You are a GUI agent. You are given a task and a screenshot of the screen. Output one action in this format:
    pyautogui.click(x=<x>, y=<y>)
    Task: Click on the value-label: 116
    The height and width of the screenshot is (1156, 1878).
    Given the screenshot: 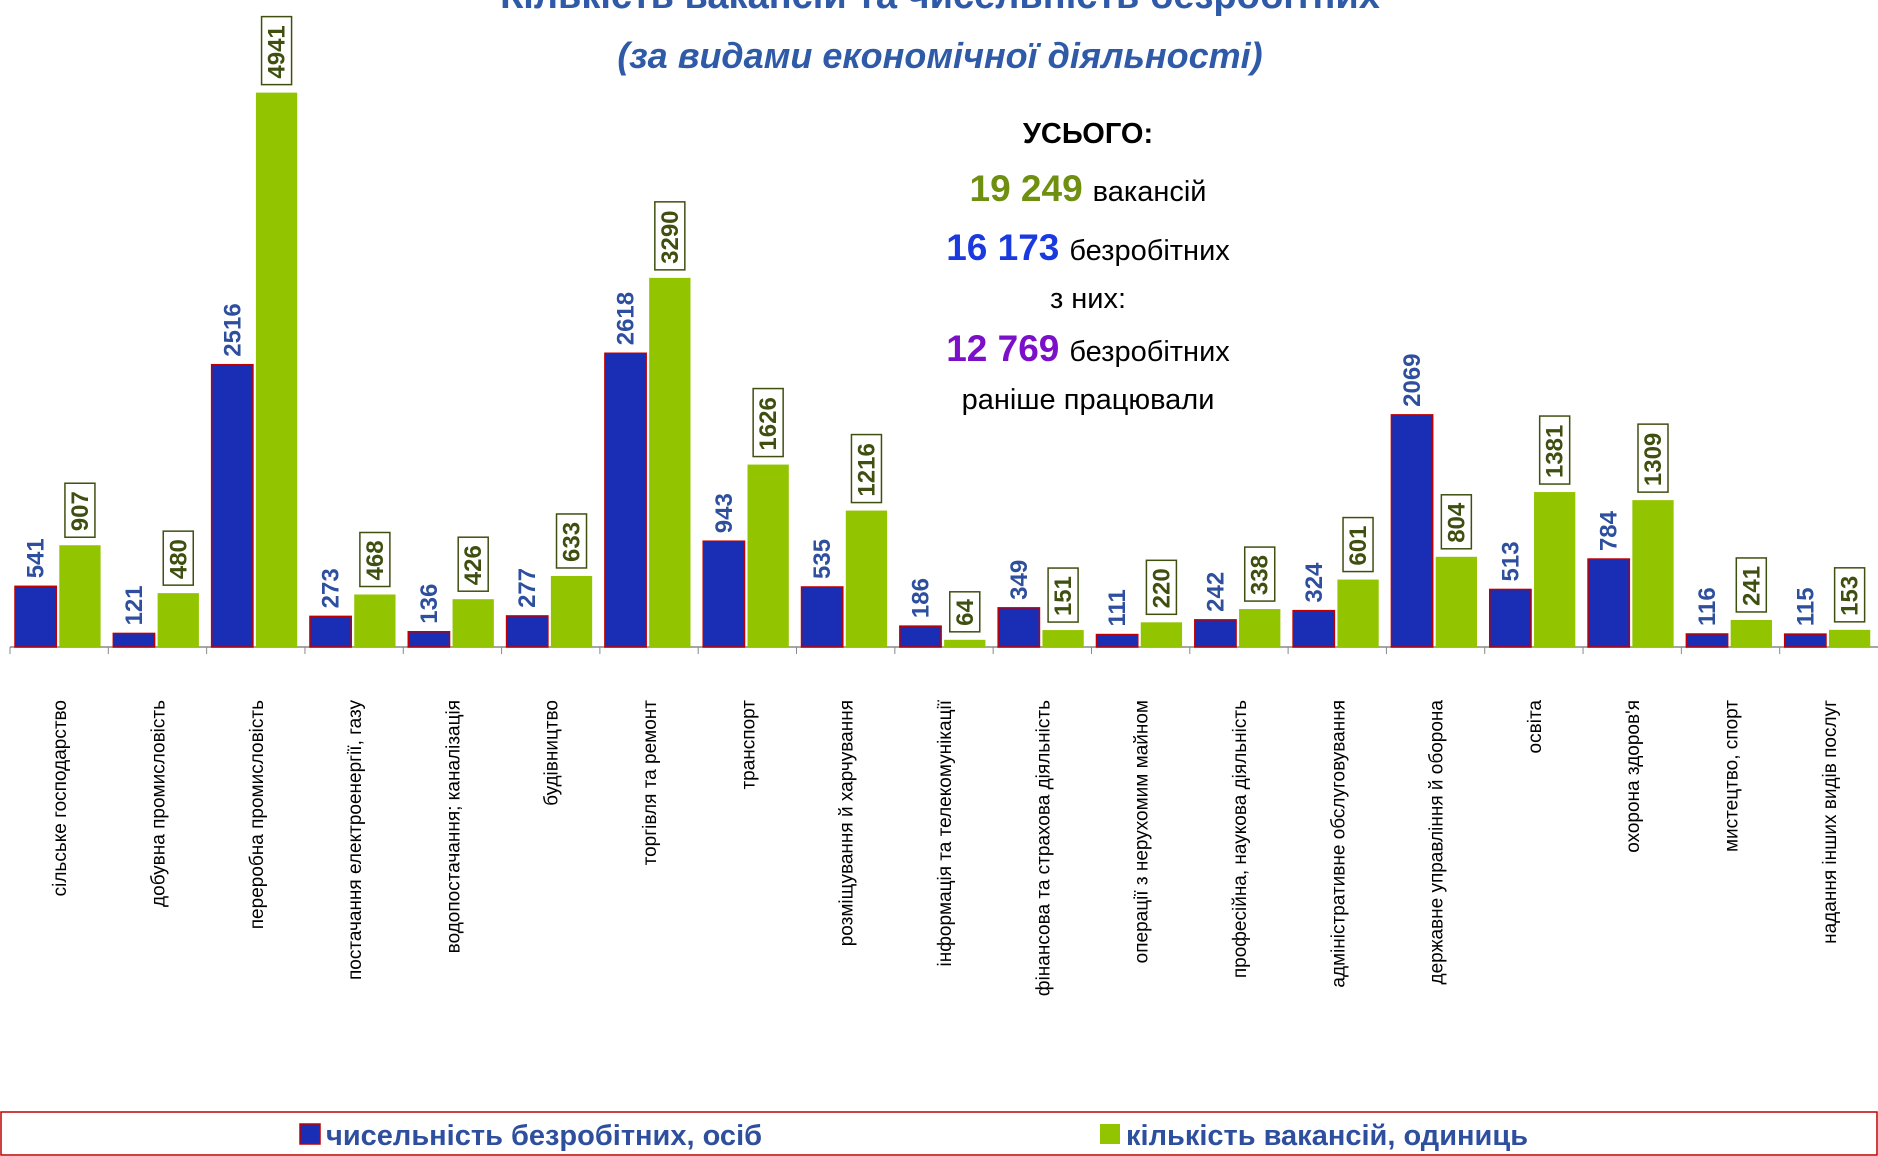 What is the action you would take?
    pyautogui.click(x=1707, y=606)
    